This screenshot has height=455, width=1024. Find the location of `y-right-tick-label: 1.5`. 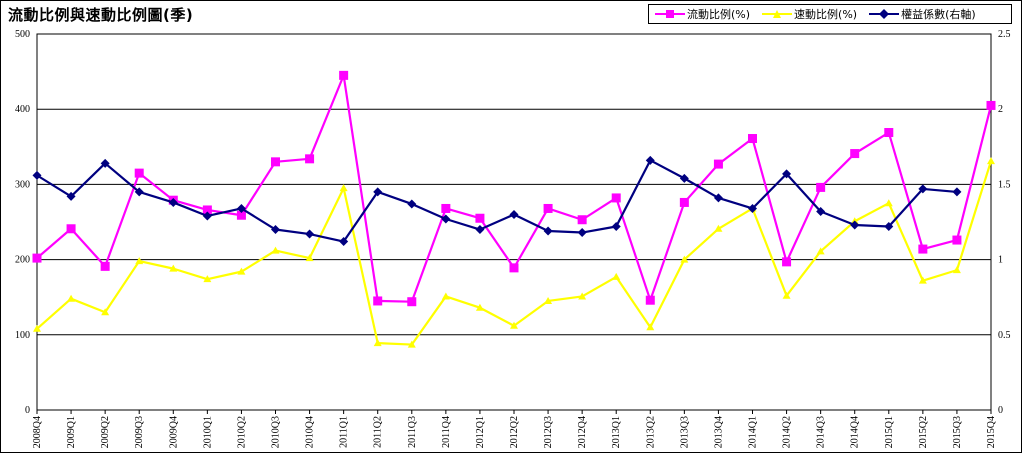

y-right-tick-label: 1.5 is located at coordinates (1004, 184).